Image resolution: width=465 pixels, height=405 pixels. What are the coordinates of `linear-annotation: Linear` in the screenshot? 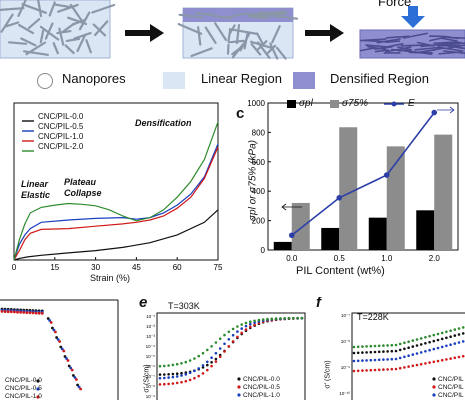 It's located at (34, 184).